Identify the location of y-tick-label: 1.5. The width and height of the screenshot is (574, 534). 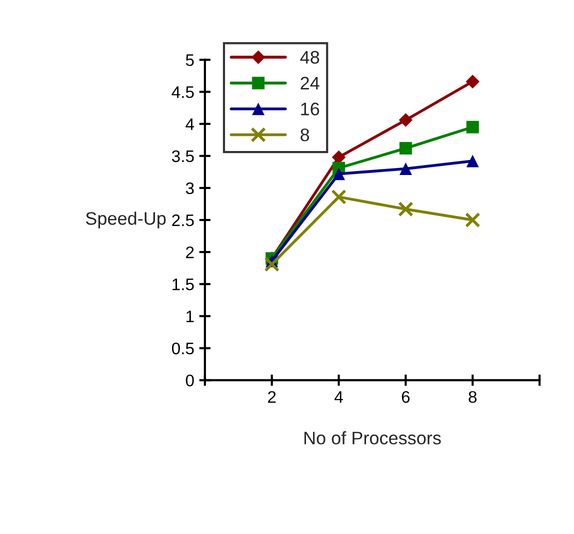
(183, 284).